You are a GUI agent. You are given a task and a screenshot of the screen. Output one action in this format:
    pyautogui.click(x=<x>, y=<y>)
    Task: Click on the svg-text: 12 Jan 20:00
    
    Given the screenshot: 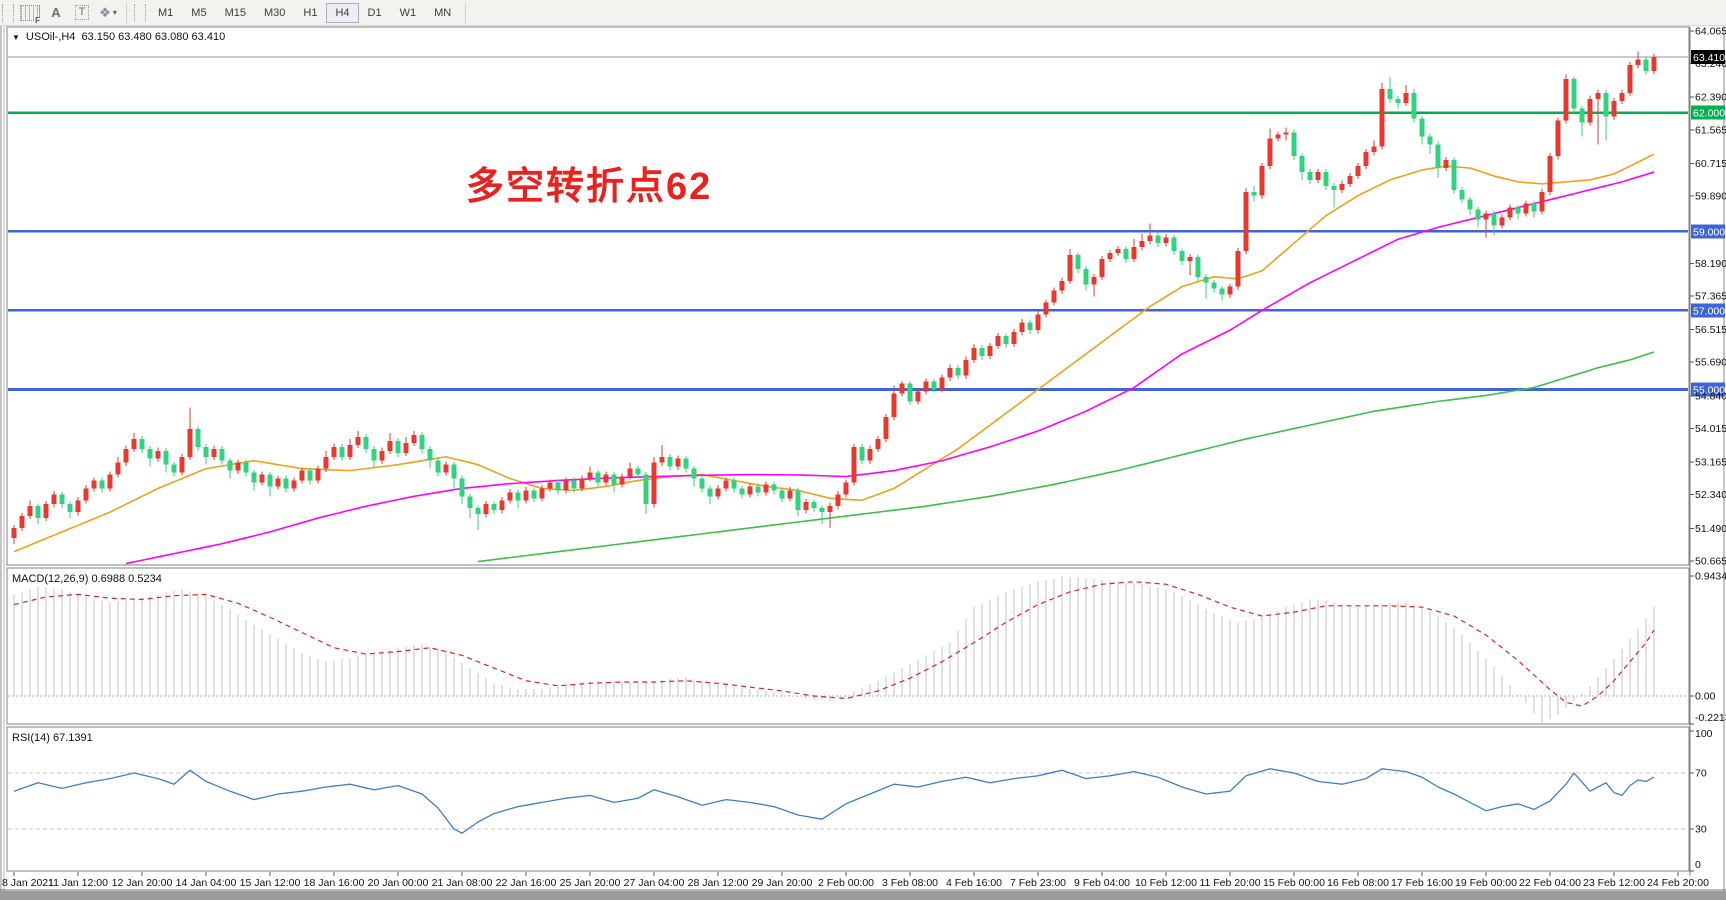 What is the action you would take?
    pyautogui.click(x=142, y=883)
    